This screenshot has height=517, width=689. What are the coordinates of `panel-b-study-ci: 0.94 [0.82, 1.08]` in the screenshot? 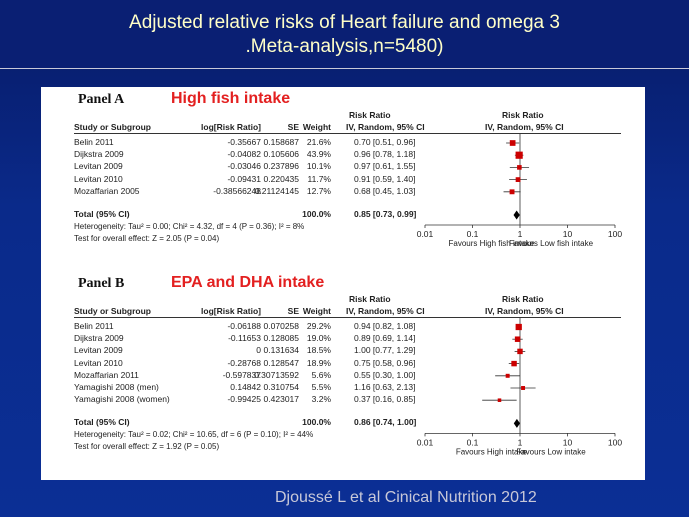 It's located at (385, 326).